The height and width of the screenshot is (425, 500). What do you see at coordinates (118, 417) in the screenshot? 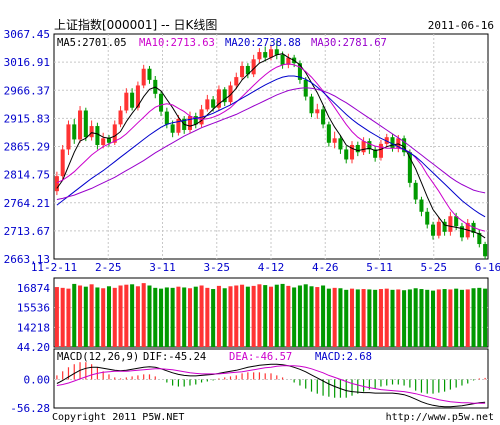
I see `copyright-text: Copyright 2011 P5W.NET` at bounding box center [118, 417].